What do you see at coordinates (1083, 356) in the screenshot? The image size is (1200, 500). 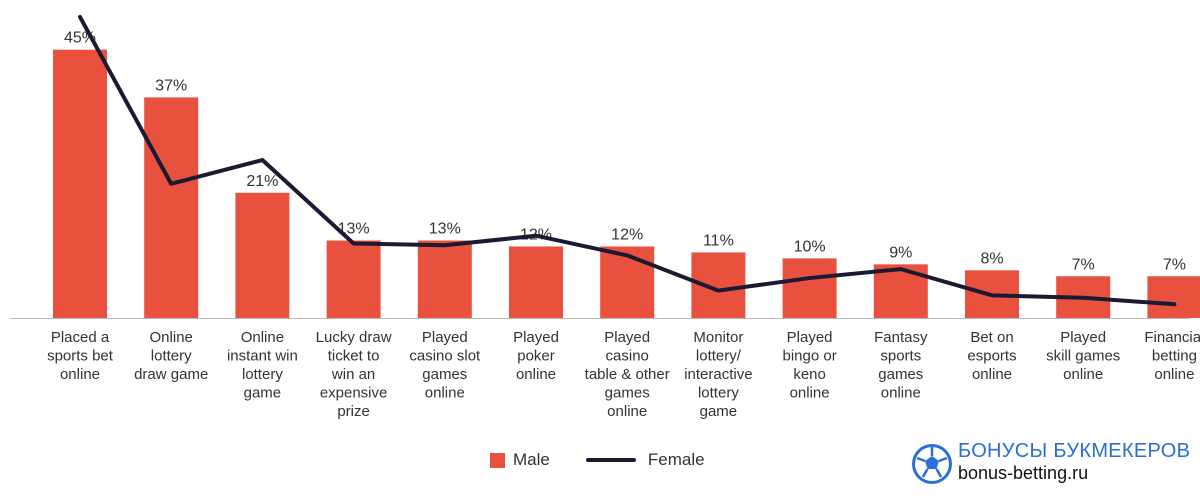 I see `x-tick-label: Played skill games online` at bounding box center [1083, 356].